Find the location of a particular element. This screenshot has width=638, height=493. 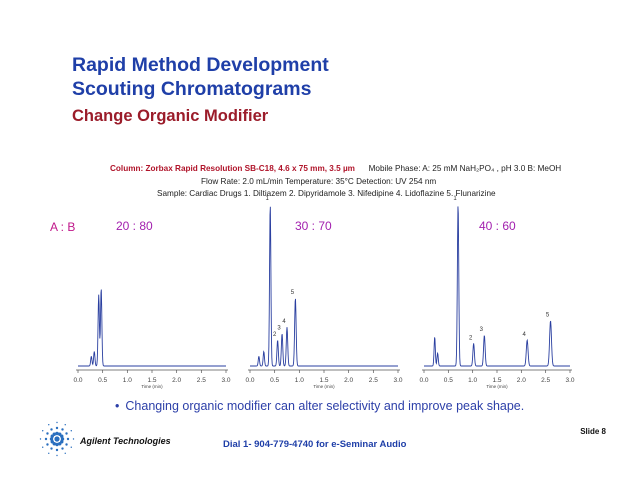

ratio-label-3: 40 : 60 is located at coordinates (497, 226).